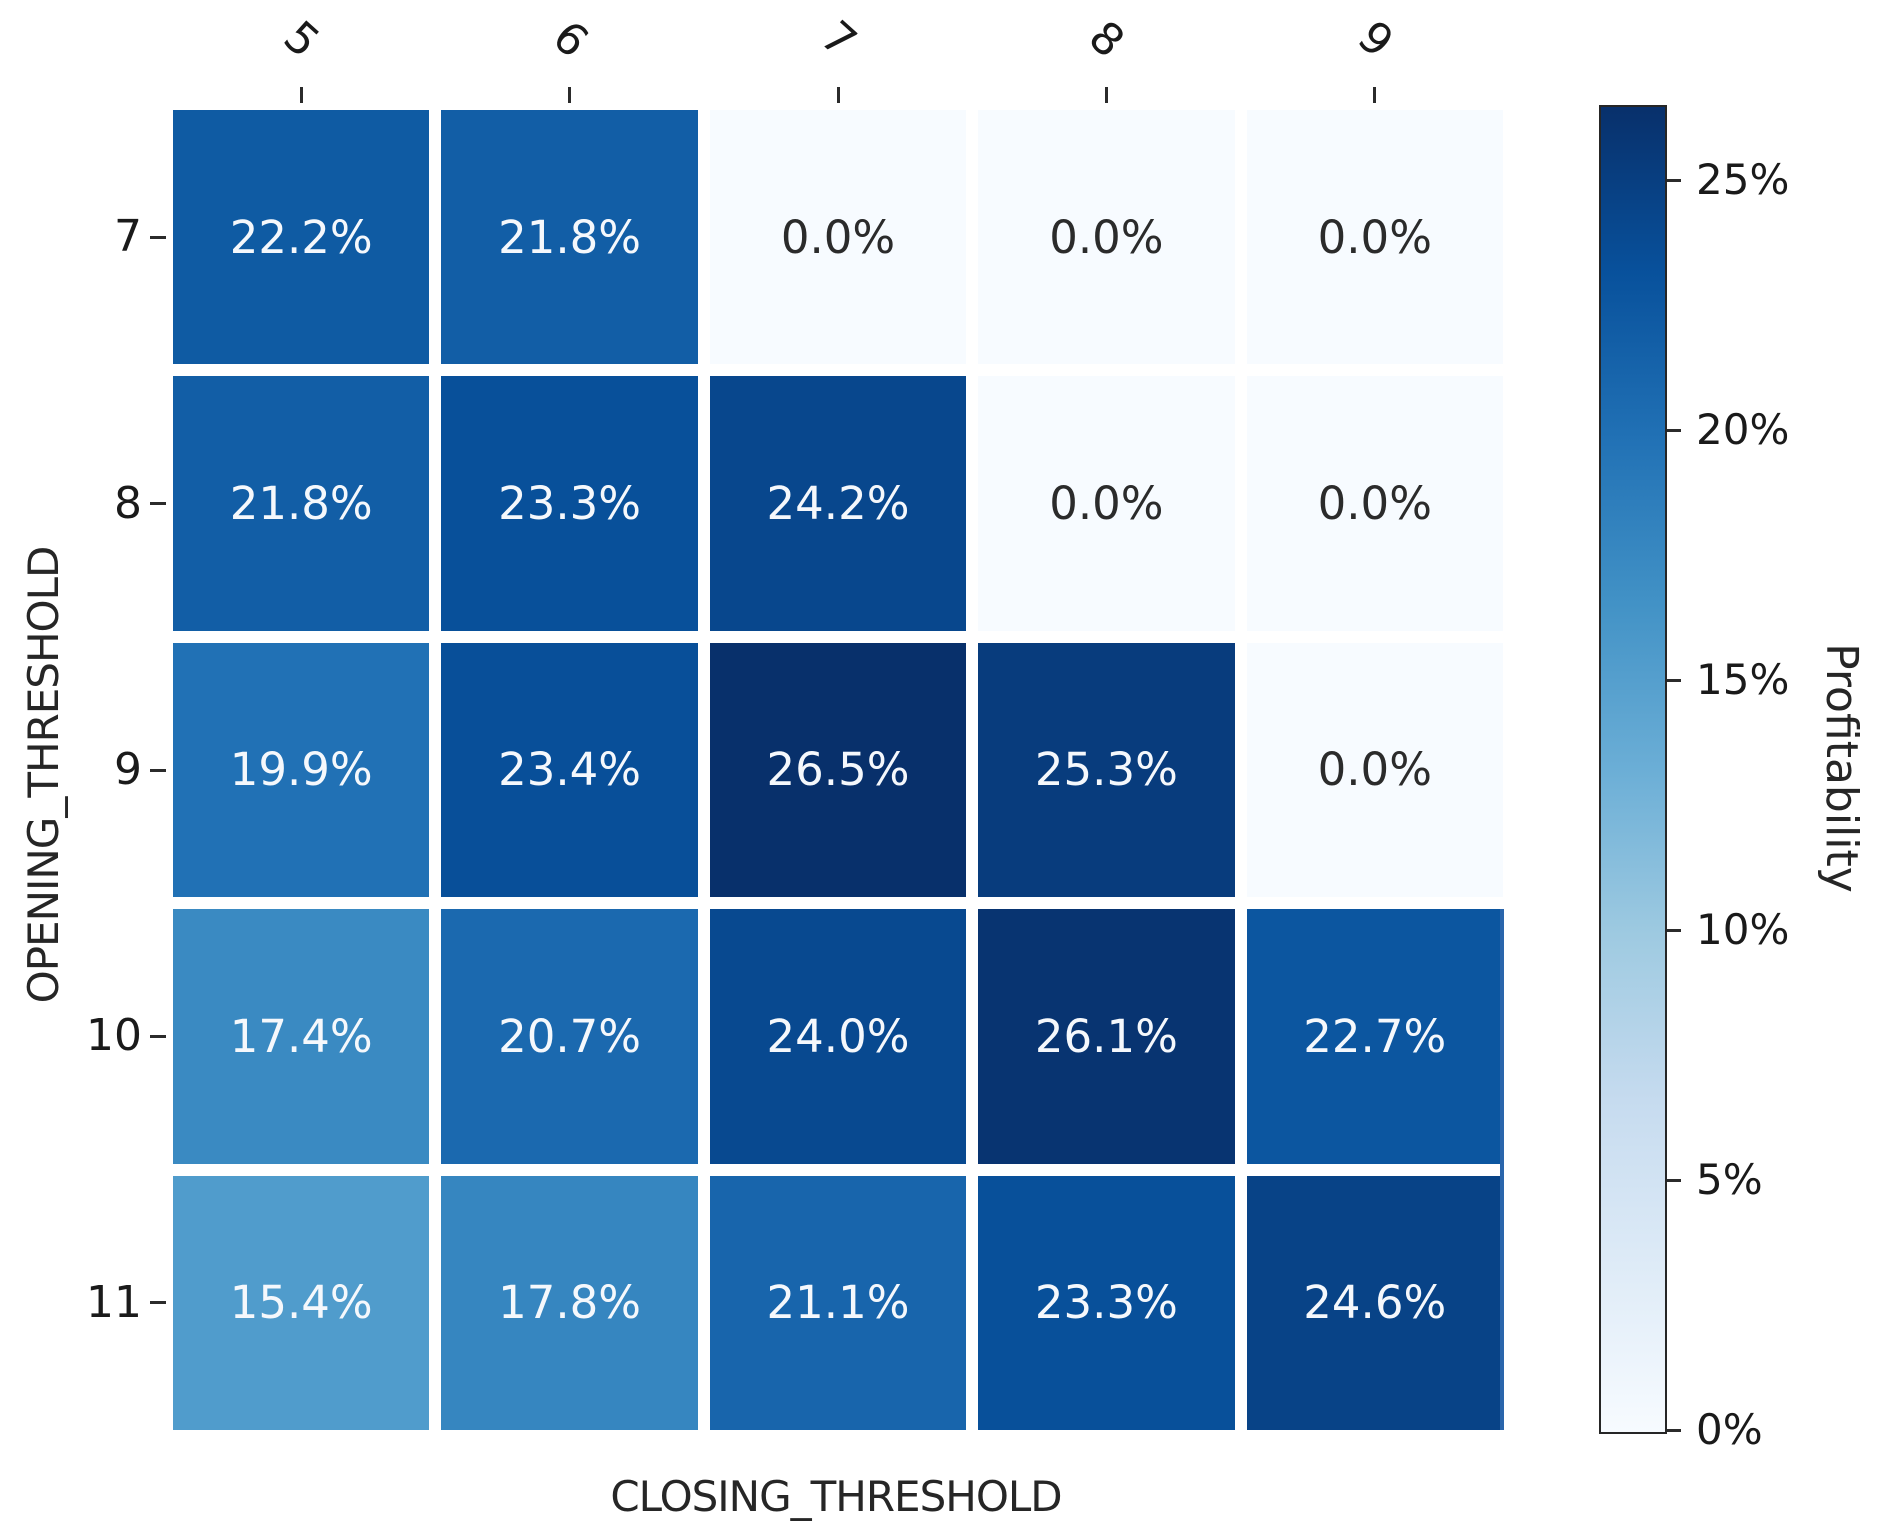  I want to click on heatmap-cell: 24.0%, so click(838, 1036).